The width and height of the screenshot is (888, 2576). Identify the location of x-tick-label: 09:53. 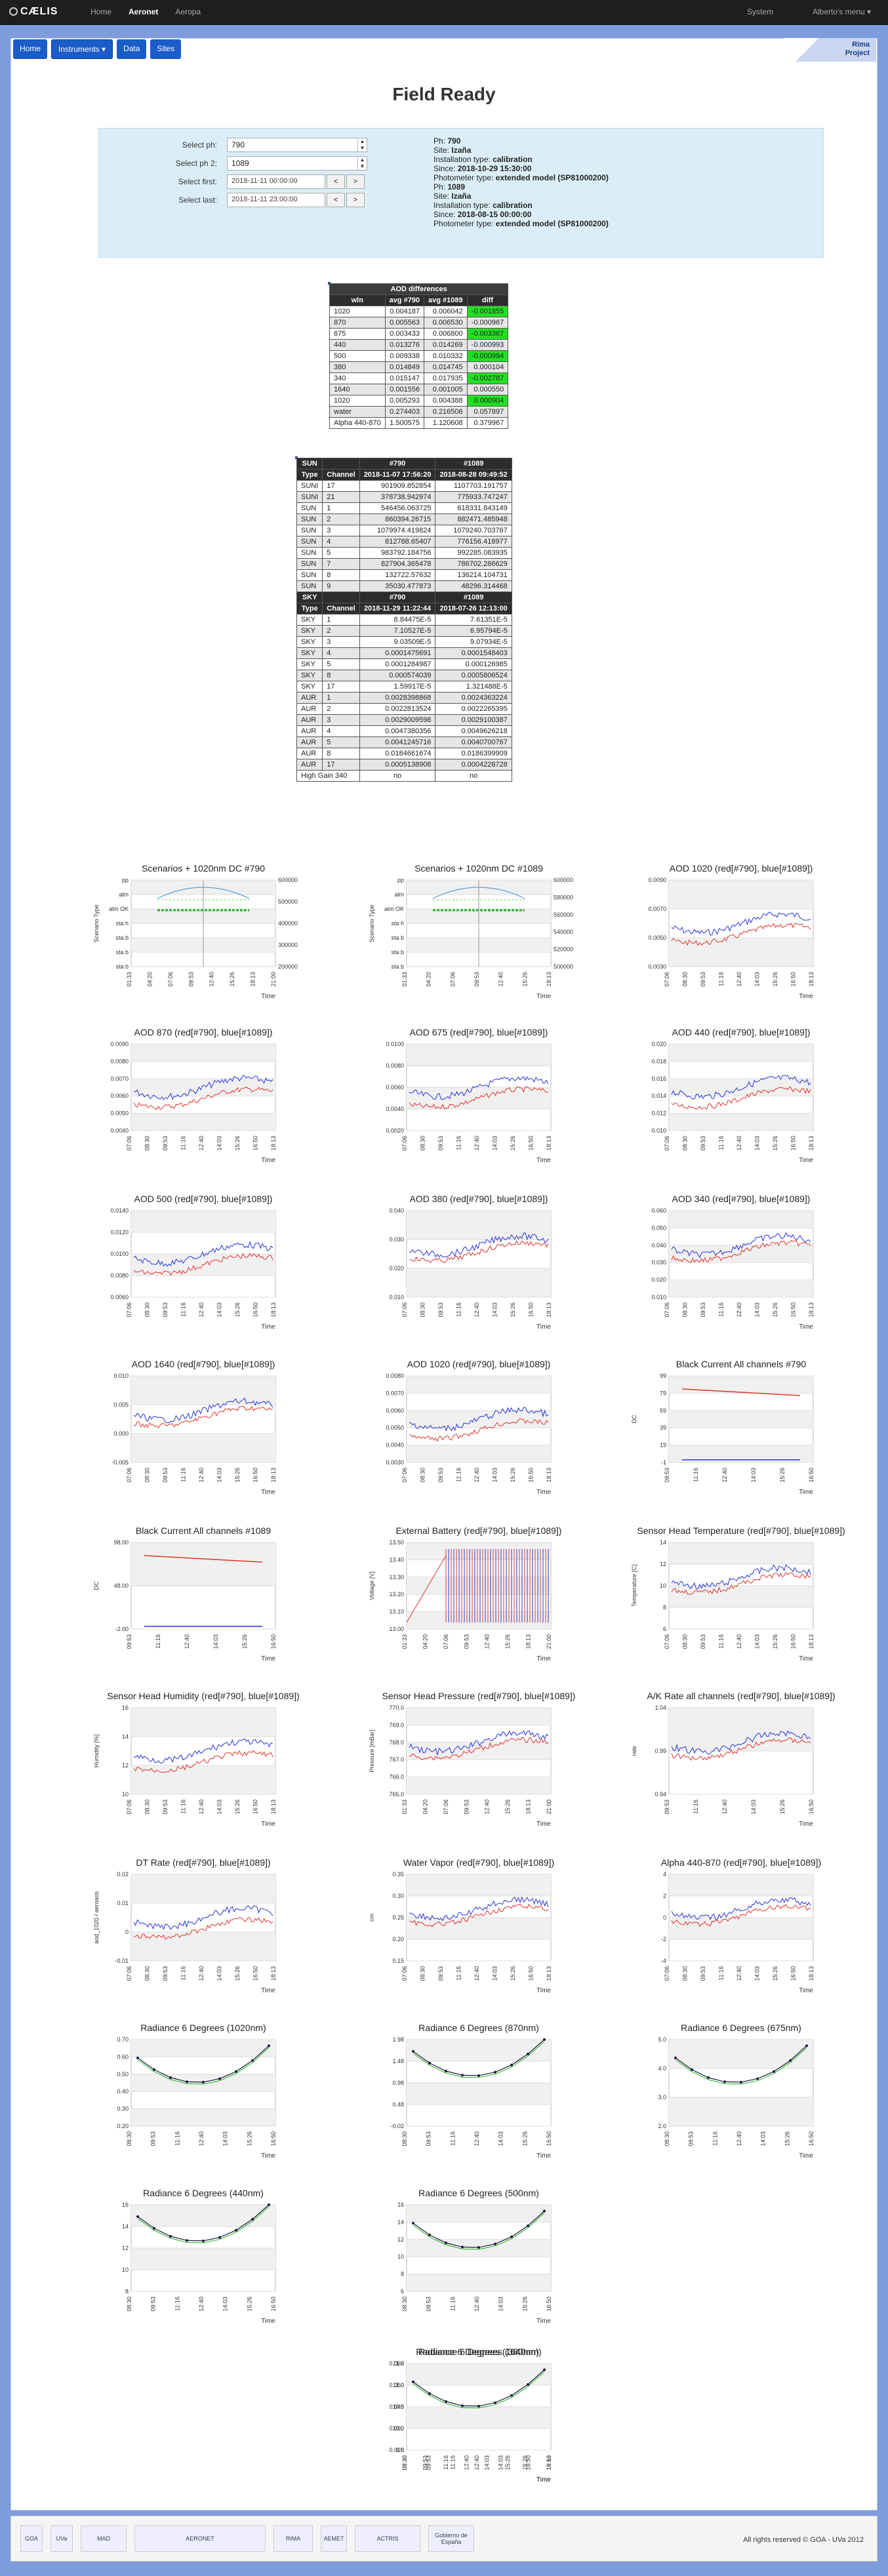
(154, 2304).